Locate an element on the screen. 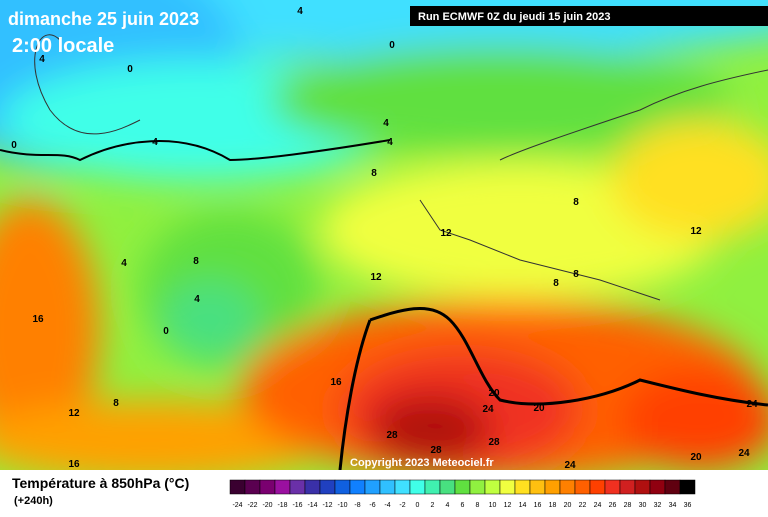 The image size is (768, 517). scale-tick-label: 10 is located at coordinates (493, 505).